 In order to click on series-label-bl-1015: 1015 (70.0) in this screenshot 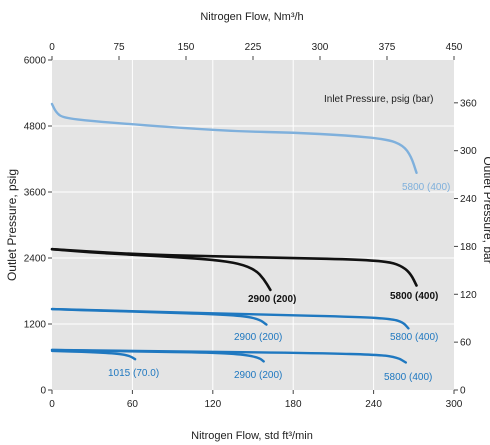, I will do `click(133, 373)`.